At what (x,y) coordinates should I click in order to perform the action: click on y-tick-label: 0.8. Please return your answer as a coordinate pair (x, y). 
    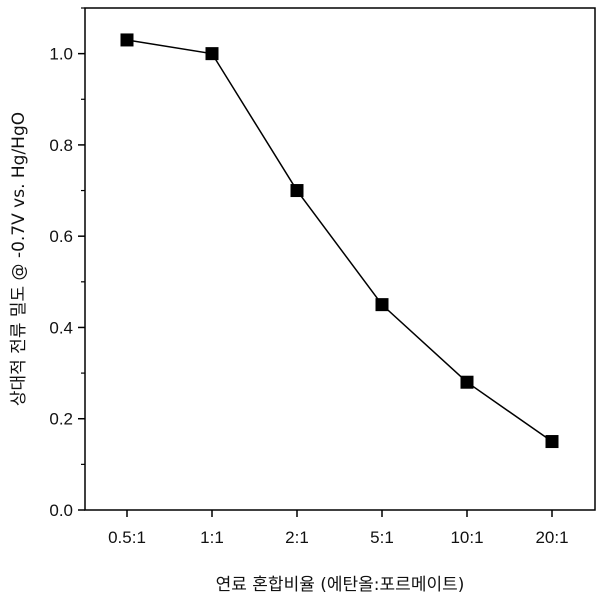
    Looking at the image, I should click on (61, 145).